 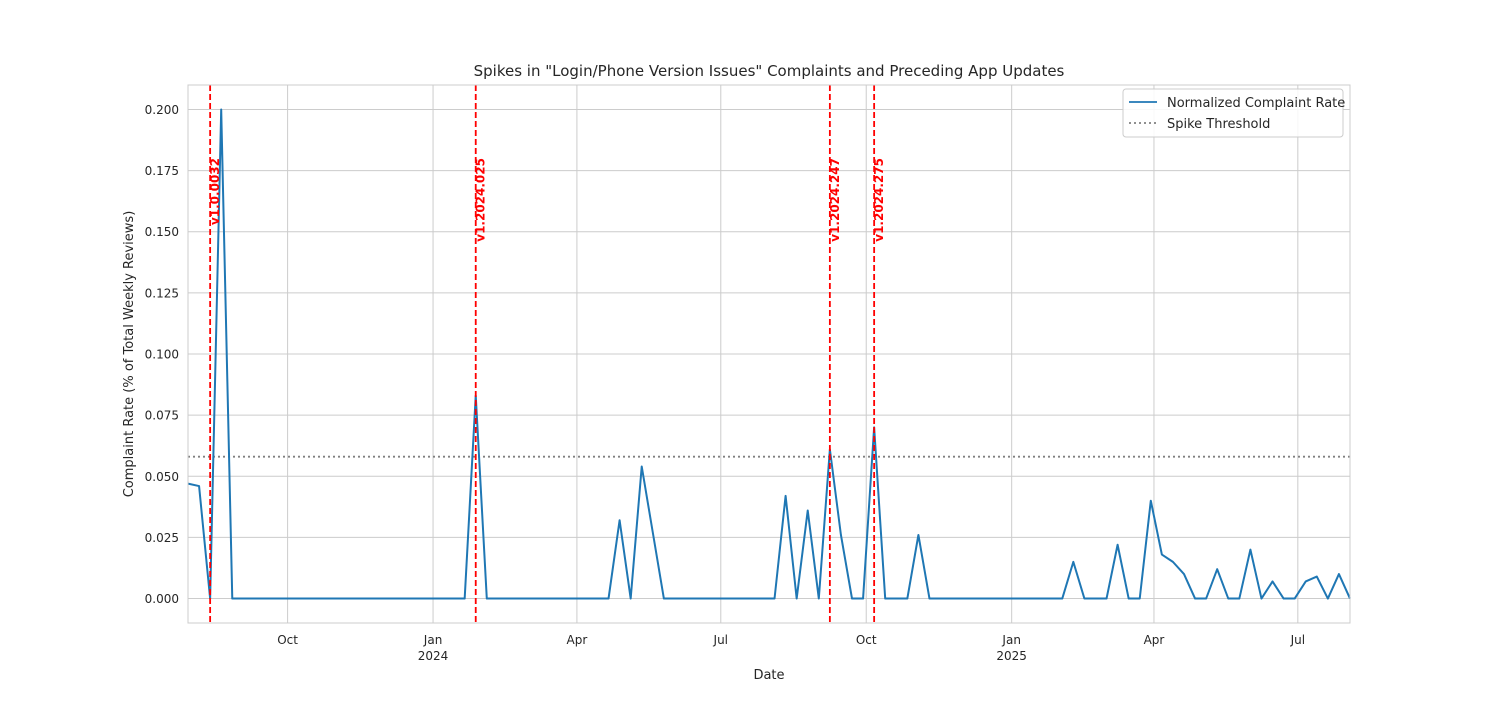 I want to click on y-tick-label: 0.100, so click(x=162, y=355).